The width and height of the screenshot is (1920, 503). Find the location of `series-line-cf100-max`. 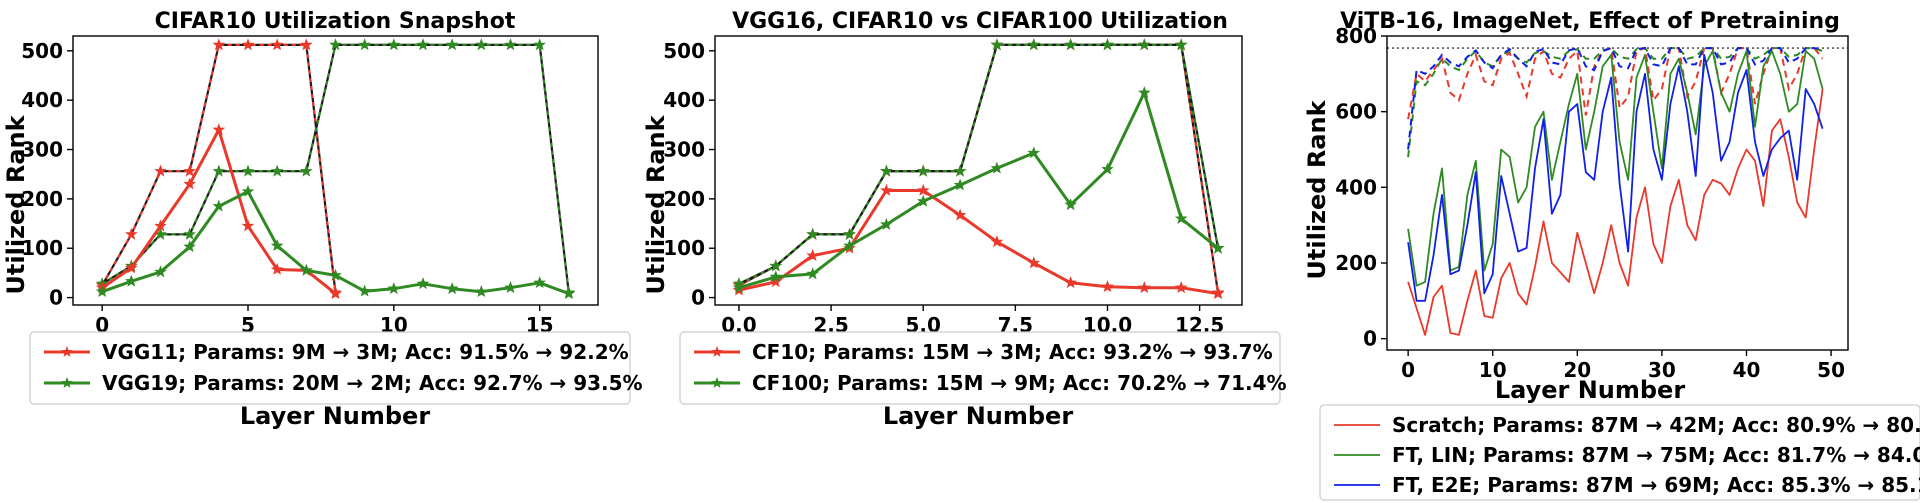

series-line-cf100-max is located at coordinates (979, 164).